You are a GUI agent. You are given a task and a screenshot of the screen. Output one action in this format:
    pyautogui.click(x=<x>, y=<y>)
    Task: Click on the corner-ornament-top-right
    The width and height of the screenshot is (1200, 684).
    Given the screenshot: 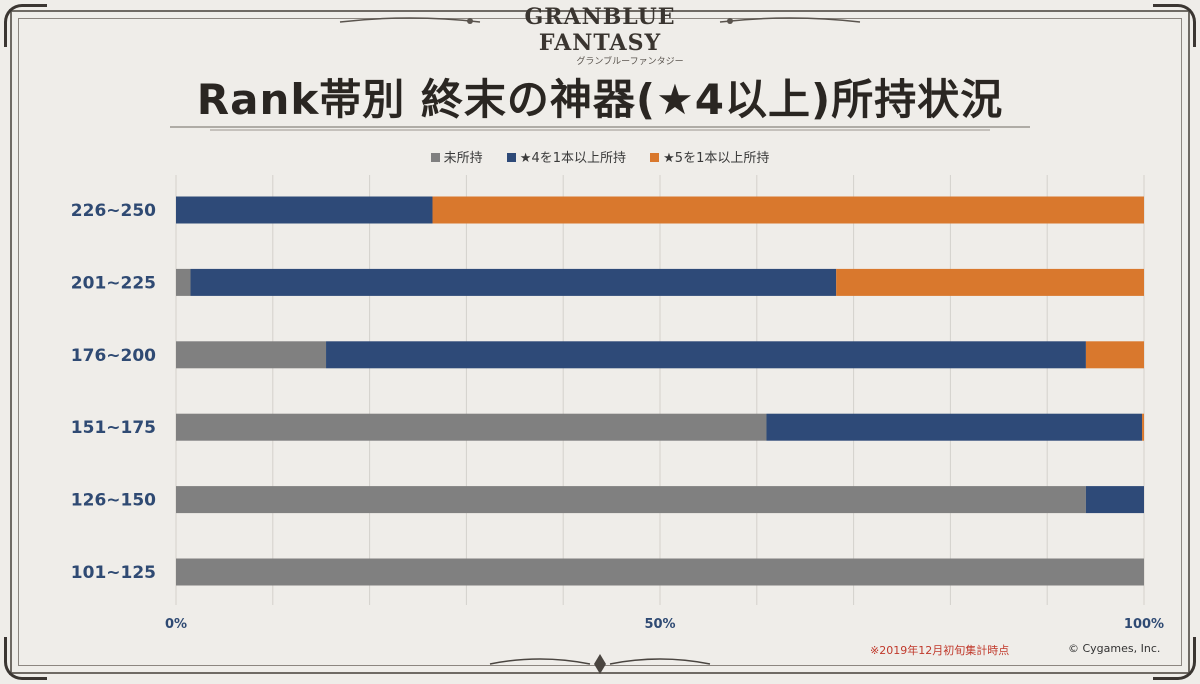 What is the action you would take?
    pyautogui.click(x=1174, y=25)
    